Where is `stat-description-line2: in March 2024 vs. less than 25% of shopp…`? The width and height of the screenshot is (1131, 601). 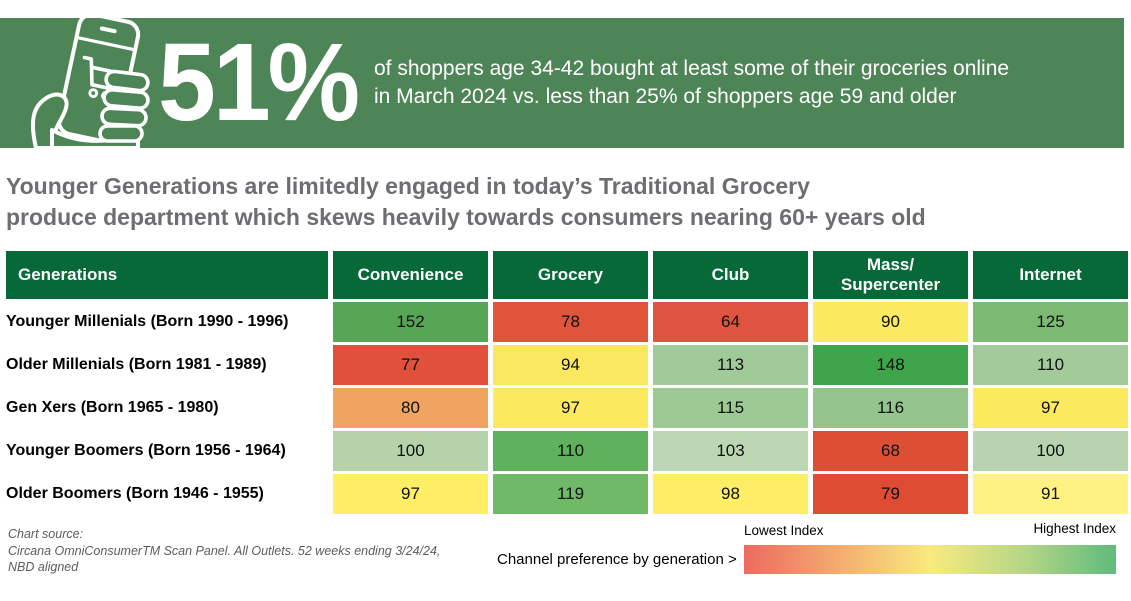 stat-description-line2: in March 2024 vs. less than 25% of shopp… is located at coordinates (665, 96).